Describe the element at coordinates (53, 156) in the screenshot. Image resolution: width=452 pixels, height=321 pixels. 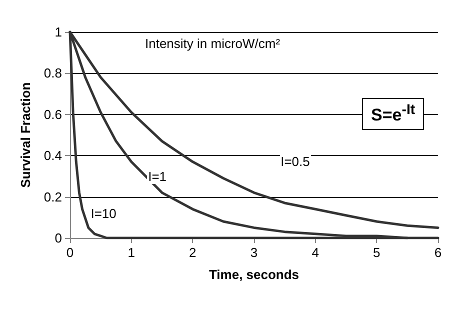
I see `y-tick-label: 0.4` at that location.